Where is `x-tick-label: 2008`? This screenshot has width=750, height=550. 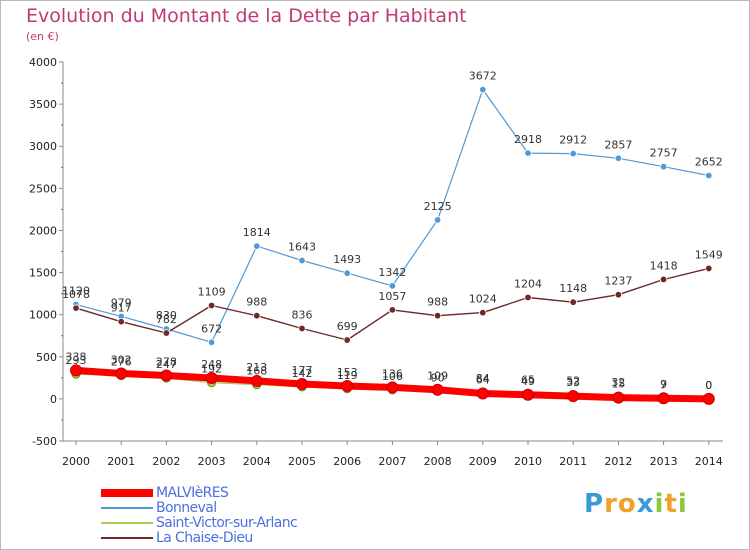 x-tick-label: 2008 is located at coordinates (438, 461).